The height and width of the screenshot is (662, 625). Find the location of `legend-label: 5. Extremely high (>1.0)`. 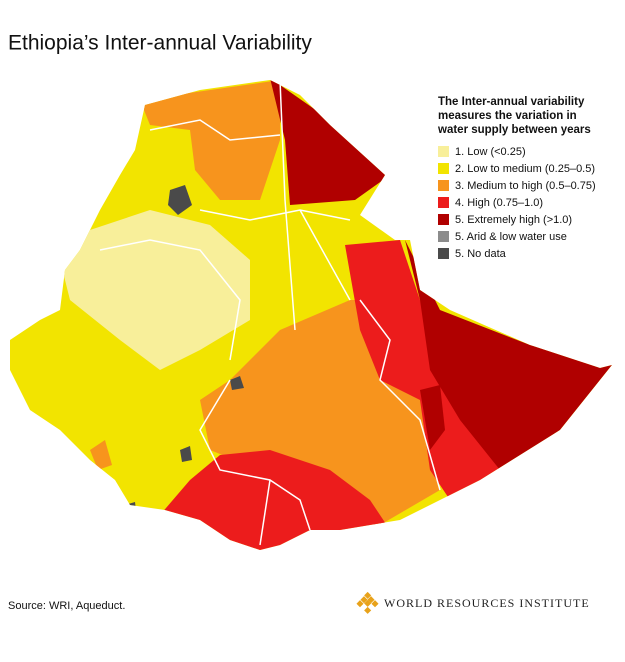

legend-label: 5. Extremely high (>1.0) is located at coordinates (513, 220).